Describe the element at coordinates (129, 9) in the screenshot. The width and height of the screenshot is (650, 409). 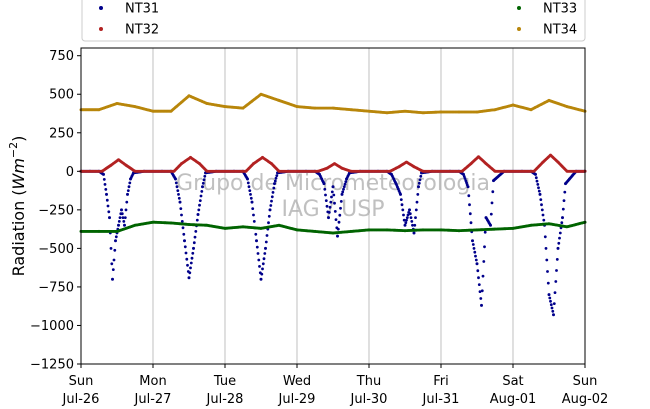
I see `legend-entry-NT31: NT31` at that location.